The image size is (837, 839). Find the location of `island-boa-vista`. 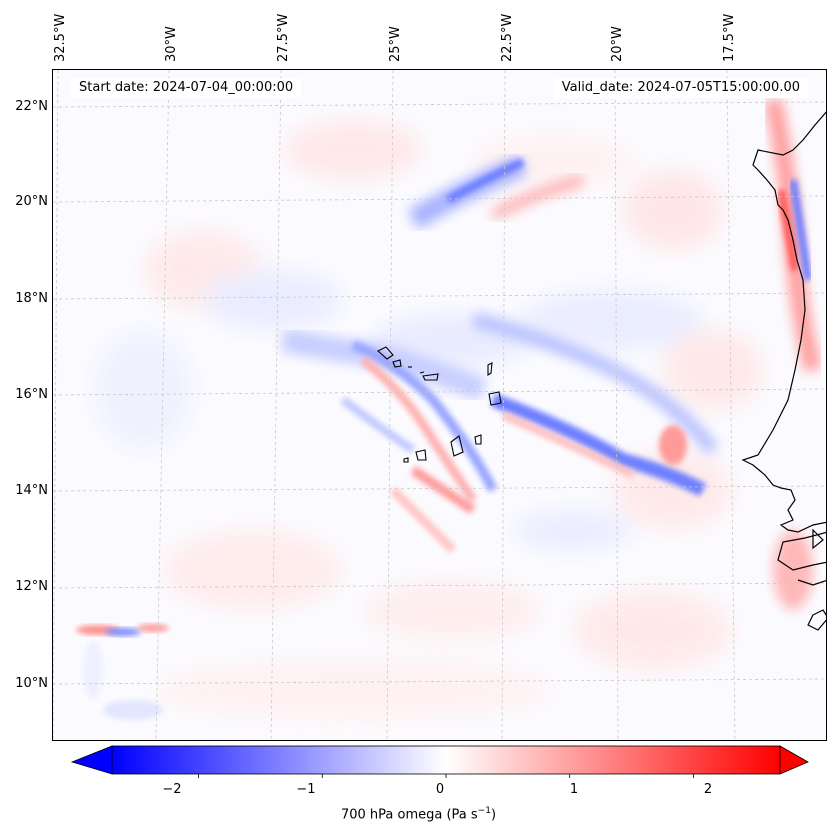

island-boa-vista is located at coordinates (495, 398).